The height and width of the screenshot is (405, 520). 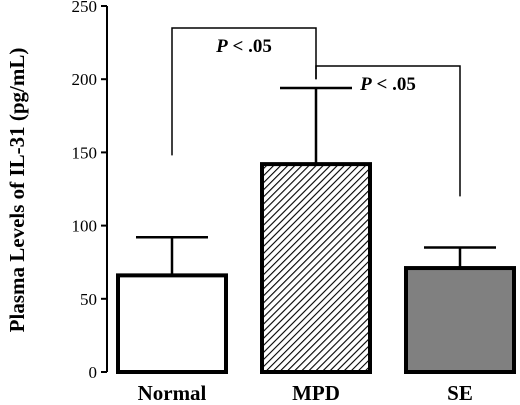 I want to click on y-axis-label: Plasma Levels of IL-31 (pg/mL), so click(x=17, y=190).